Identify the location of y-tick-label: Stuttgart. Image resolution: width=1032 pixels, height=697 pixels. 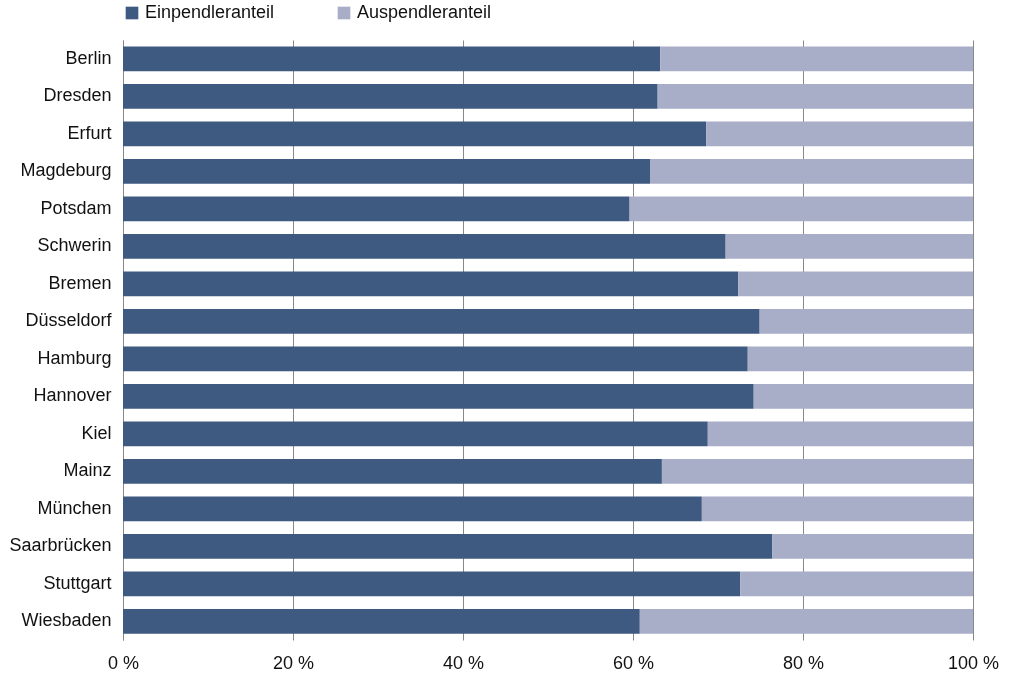
(77, 582).